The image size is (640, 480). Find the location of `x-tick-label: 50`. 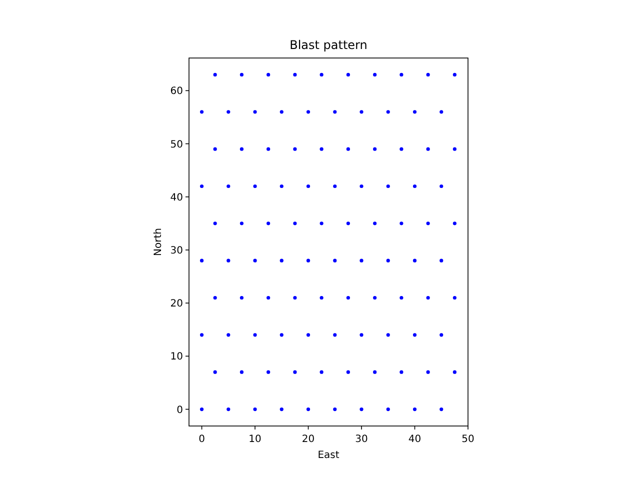

x-tick-label: 50 is located at coordinates (468, 439).